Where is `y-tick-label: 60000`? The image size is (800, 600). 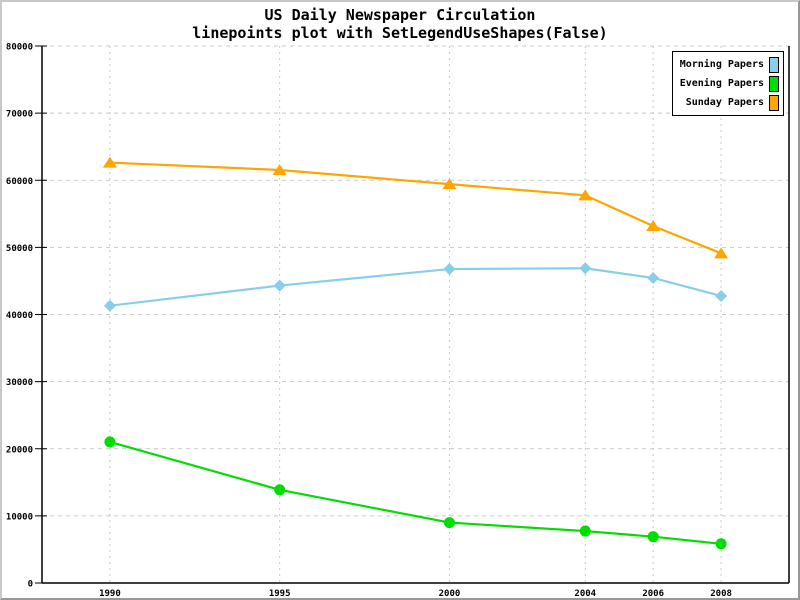 y-tick-label: 60000 is located at coordinates (19, 182).